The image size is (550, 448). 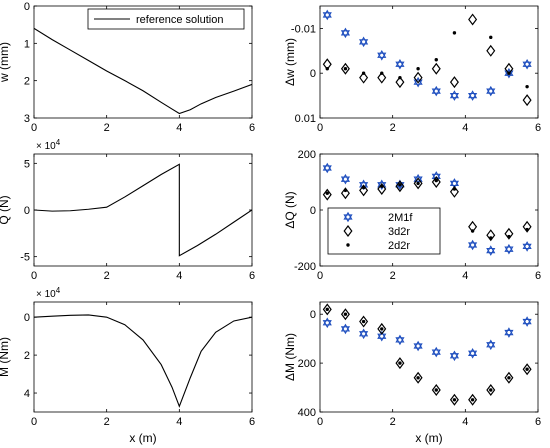 What do you see at coordinates (5, 62) in the screenshot?
I see `y-axis-label: w (mm)` at bounding box center [5, 62].